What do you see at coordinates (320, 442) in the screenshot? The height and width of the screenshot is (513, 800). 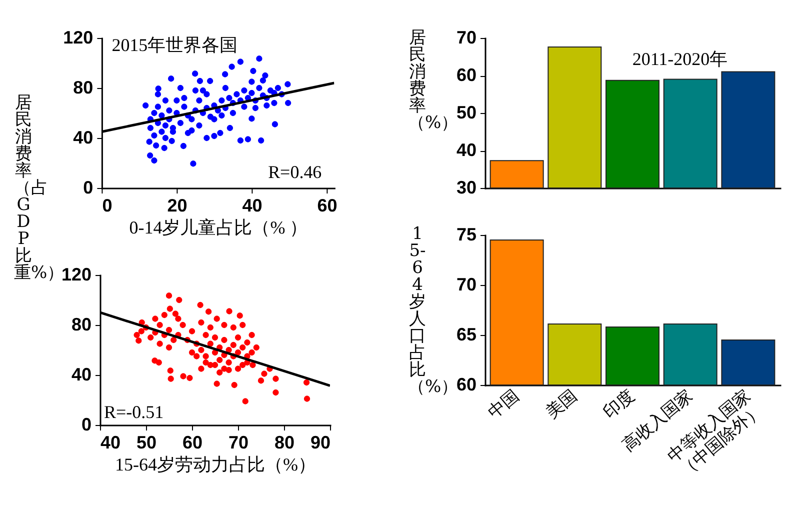 I see `x-tick-label: 90` at bounding box center [320, 442].